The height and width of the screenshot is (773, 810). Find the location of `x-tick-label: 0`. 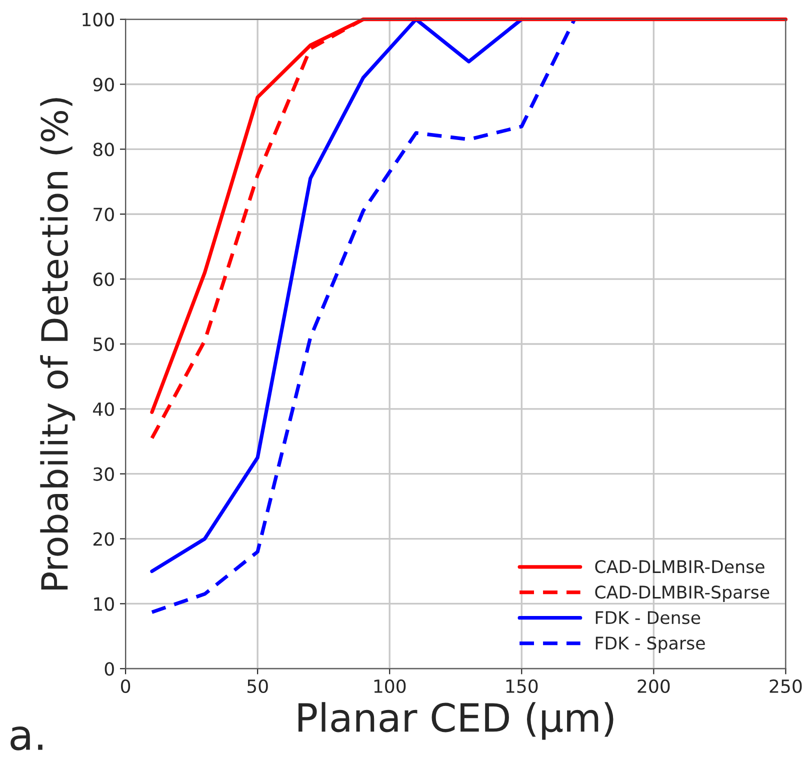

x-tick-label: 0 is located at coordinates (125, 686).